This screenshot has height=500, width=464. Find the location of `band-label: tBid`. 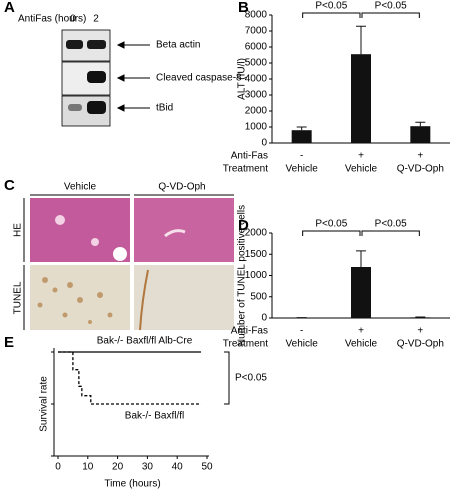

band-label: tBid is located at coordinates (164, 108).